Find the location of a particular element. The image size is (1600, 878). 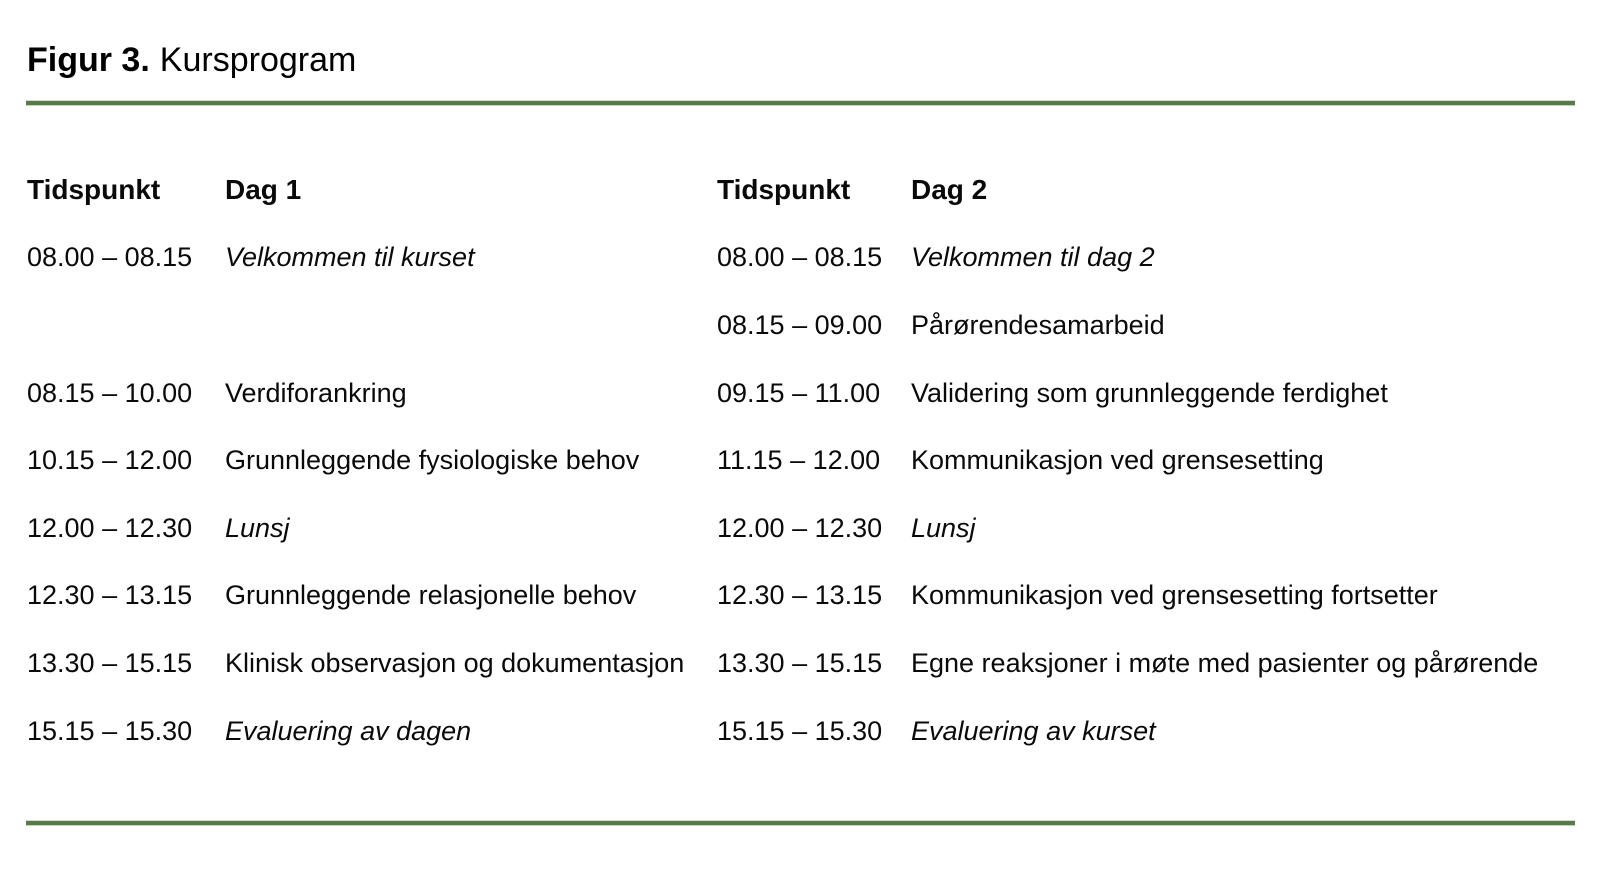

day1-row-activity: Verdiforankring is located at coordinates (316, 392).